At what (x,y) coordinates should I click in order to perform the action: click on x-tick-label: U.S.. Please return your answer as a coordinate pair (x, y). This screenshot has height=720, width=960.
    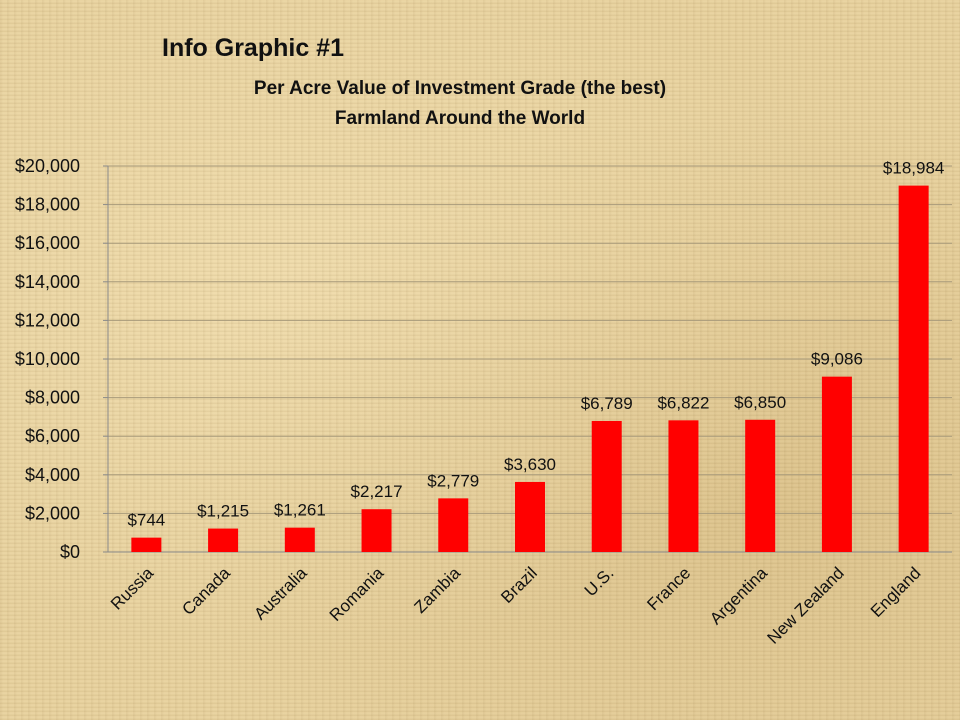
    Looking at the image, I should click on (599, 581).